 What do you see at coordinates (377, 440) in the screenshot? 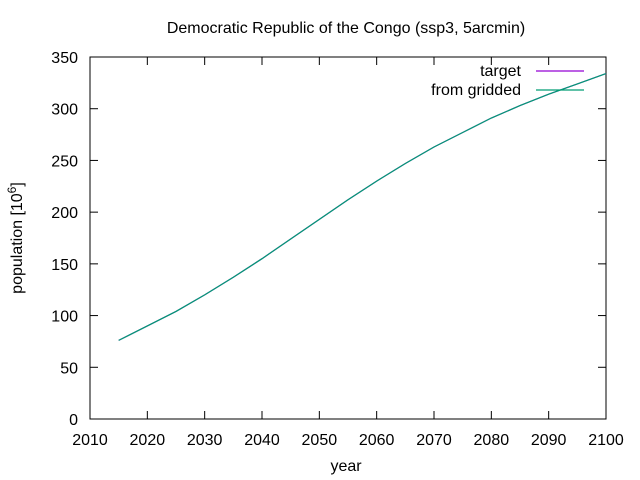
I see `x-tick-label: 2060` at bounding box center [377, 440].